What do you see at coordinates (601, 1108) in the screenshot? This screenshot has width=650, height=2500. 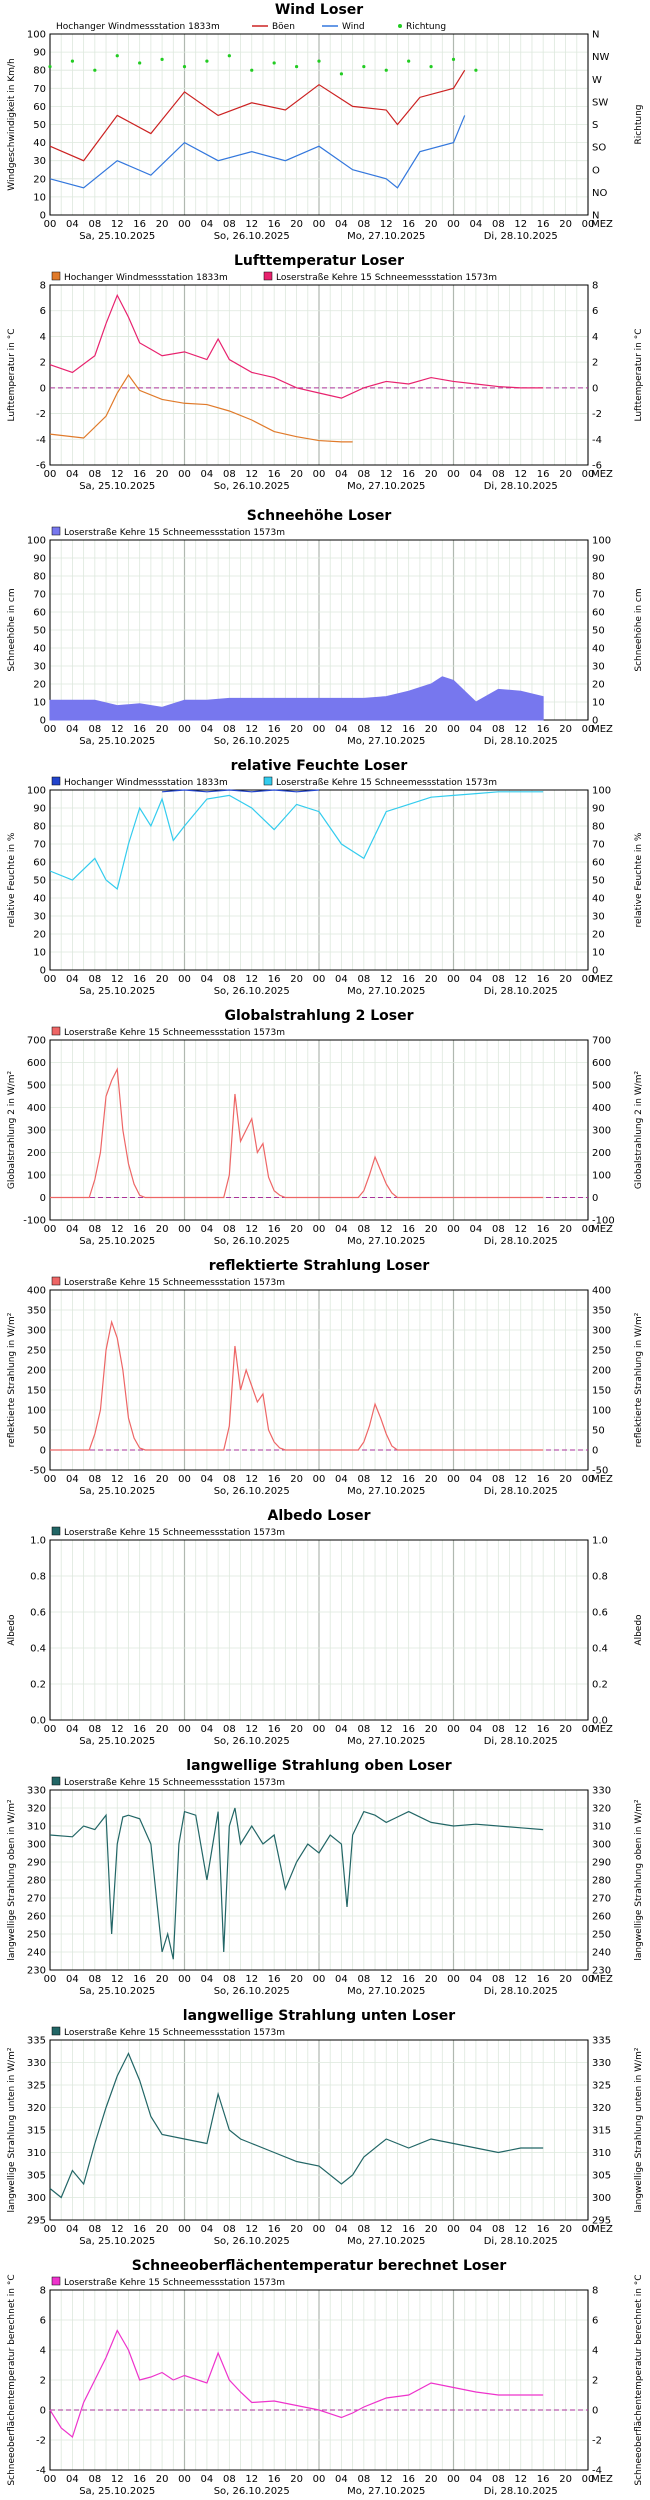 I see `y-tick-label-right: 400` at bounding box center [601, 1108].